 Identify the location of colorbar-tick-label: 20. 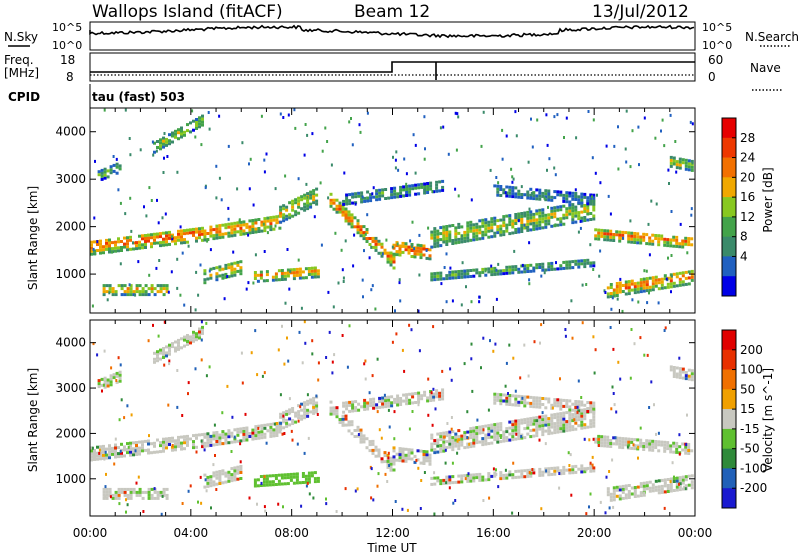
(747, 177).